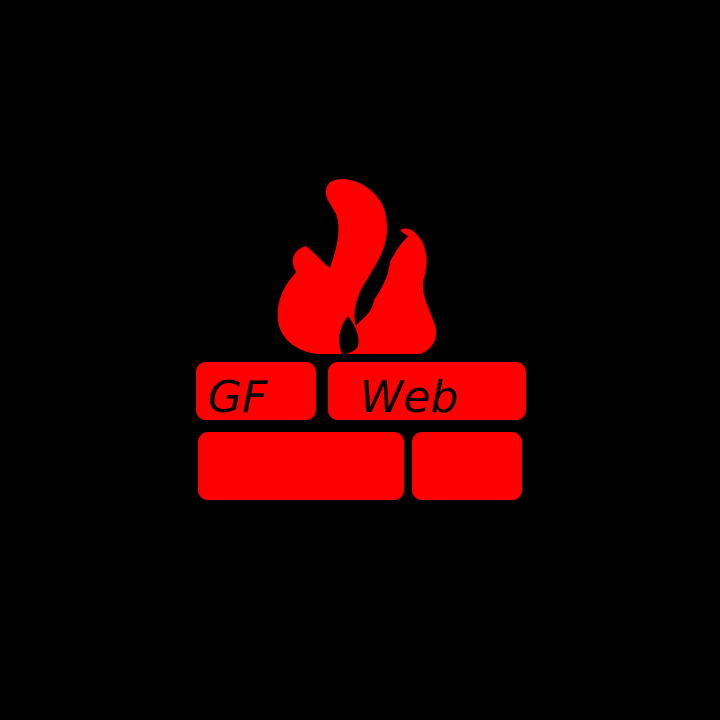 Image resolution: width=720 pixels, height=720 pixels. I want to click on flame-main, so click(357, 266).